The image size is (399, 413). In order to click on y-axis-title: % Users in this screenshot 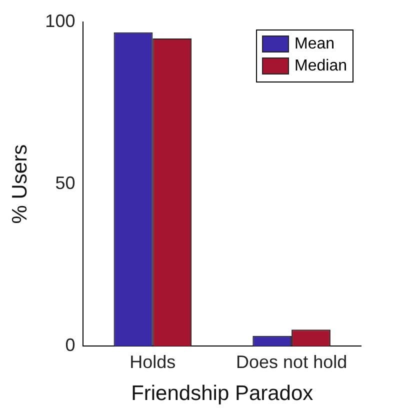, I will do `click(20, 184)`.